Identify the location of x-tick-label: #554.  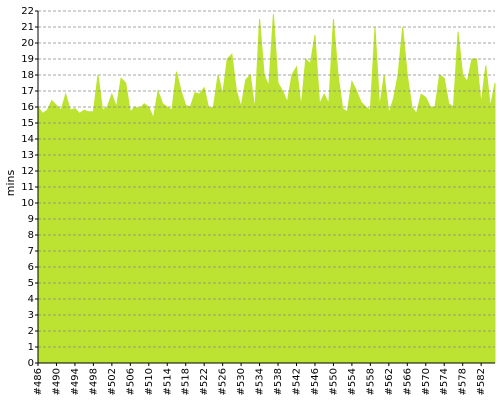
(352, 381).